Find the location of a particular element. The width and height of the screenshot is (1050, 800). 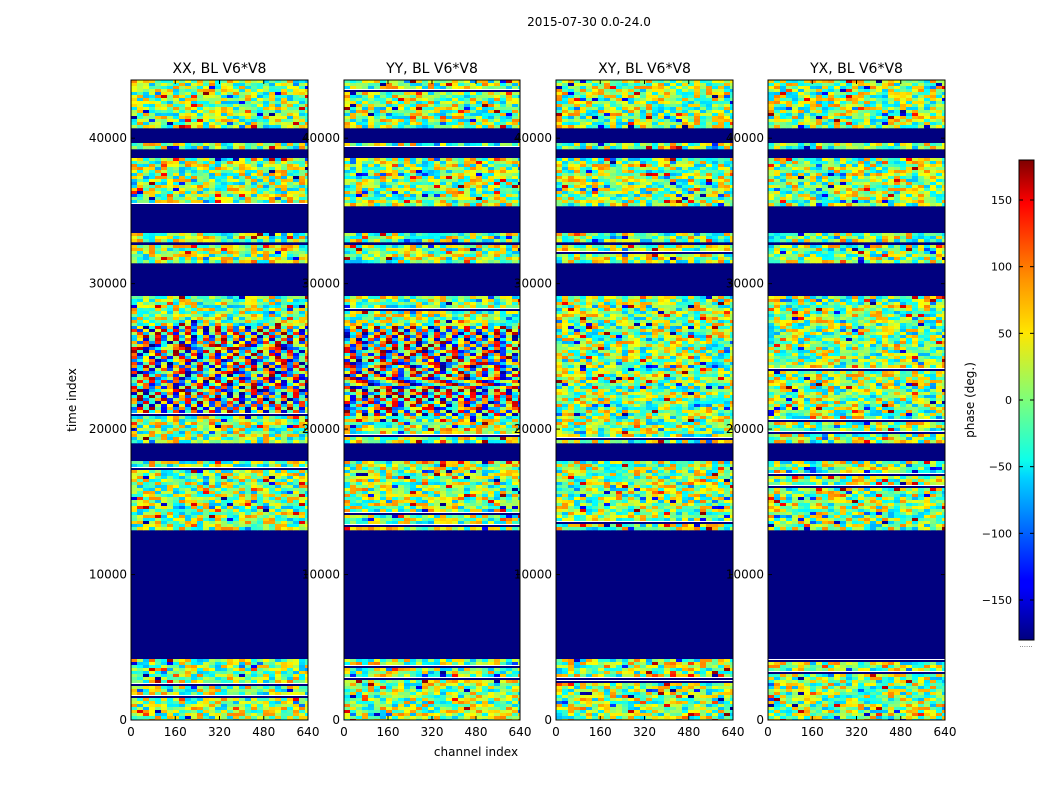

y-tick-label: 10000 is located at coordinates (108, 575).